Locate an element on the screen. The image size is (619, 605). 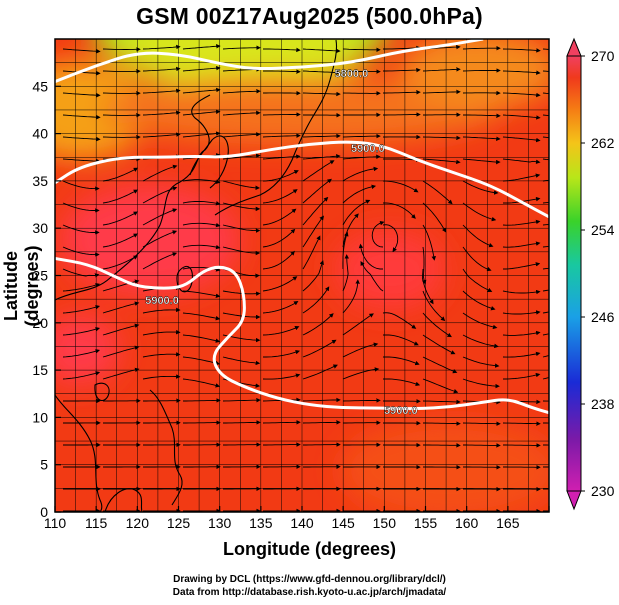
colorbar-scale is located at coordinates (574, 273).